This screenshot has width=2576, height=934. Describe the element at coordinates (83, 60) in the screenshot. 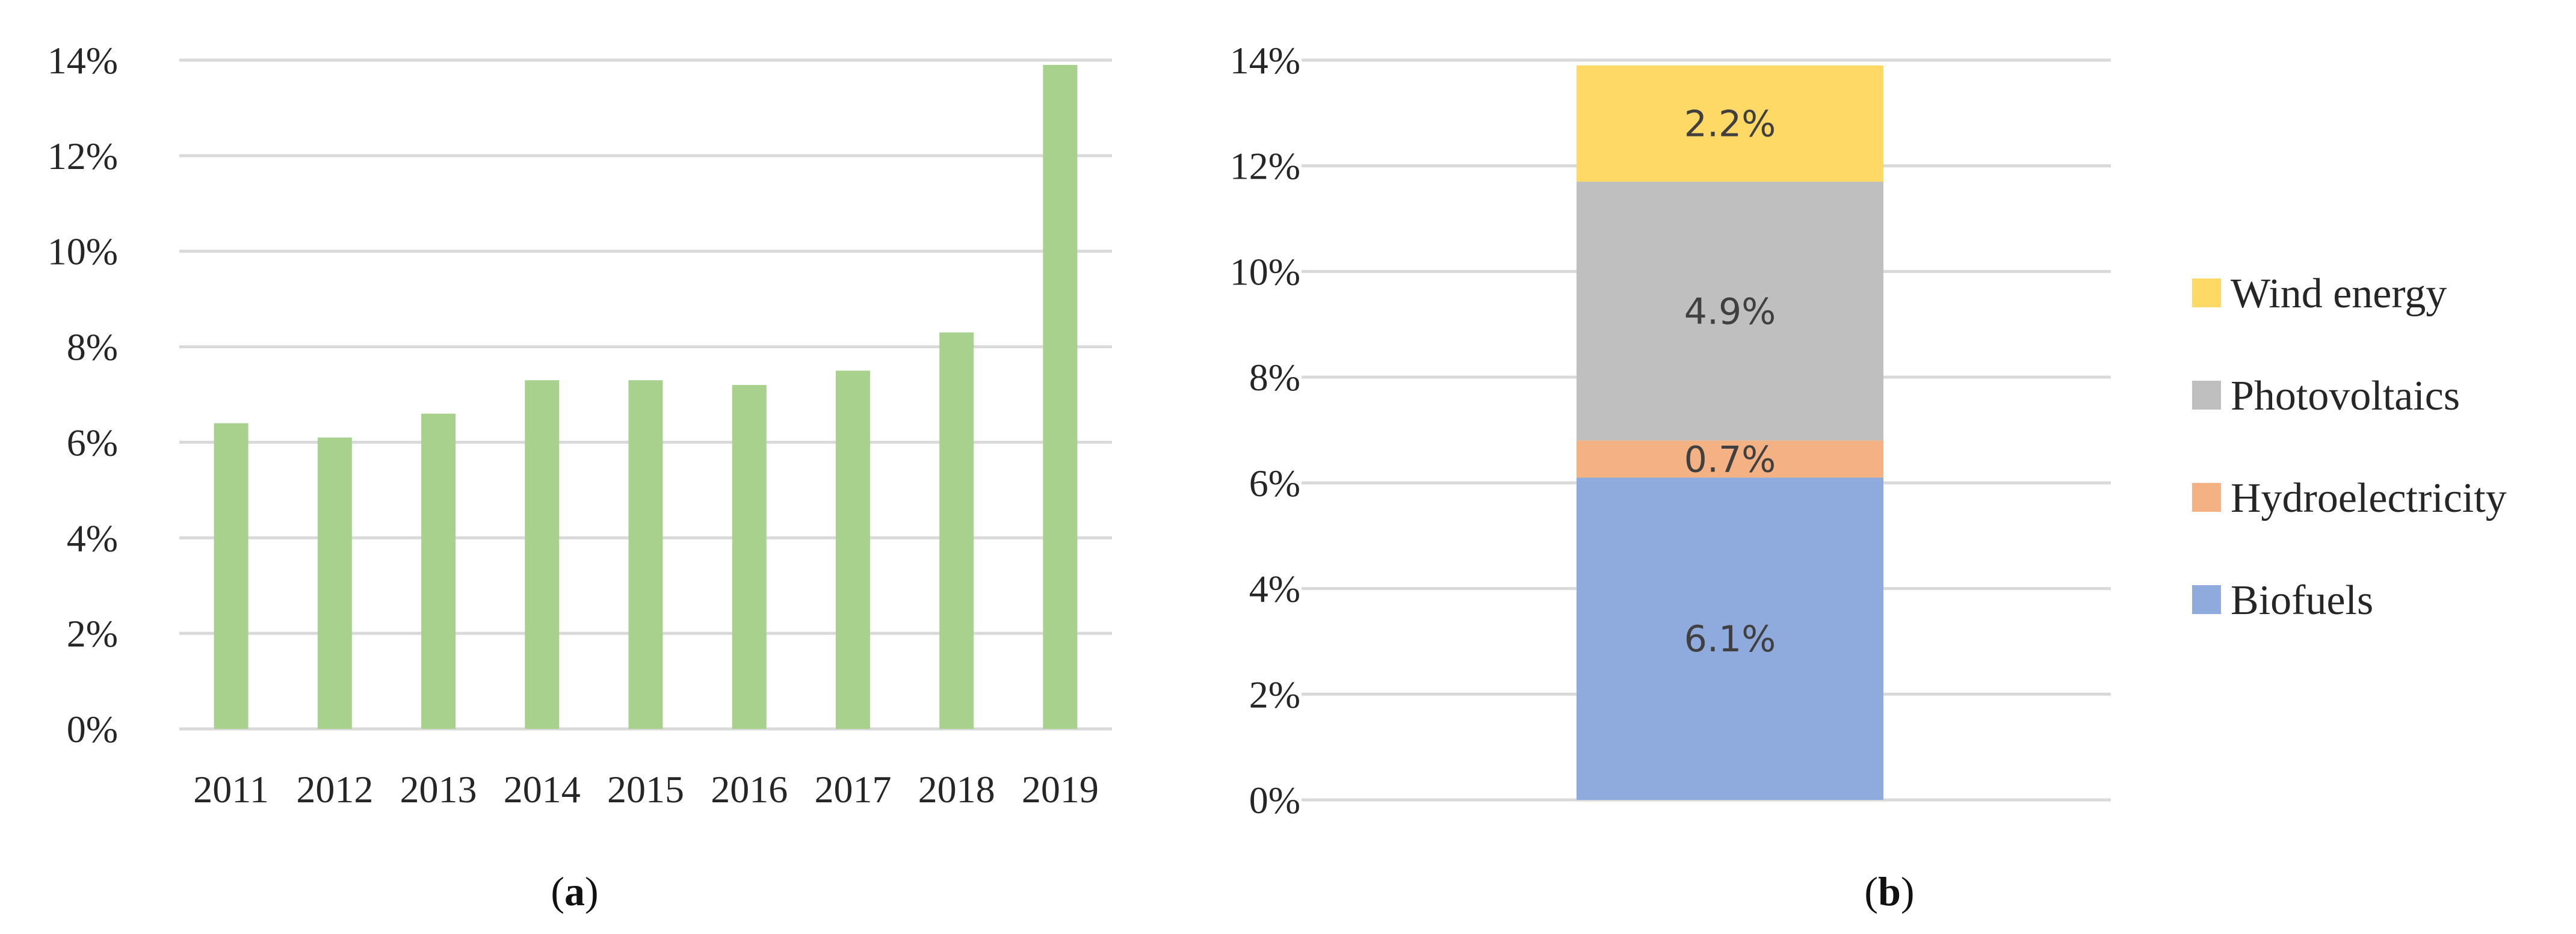

I see `chart-a-y-tick: 14%` at that location.